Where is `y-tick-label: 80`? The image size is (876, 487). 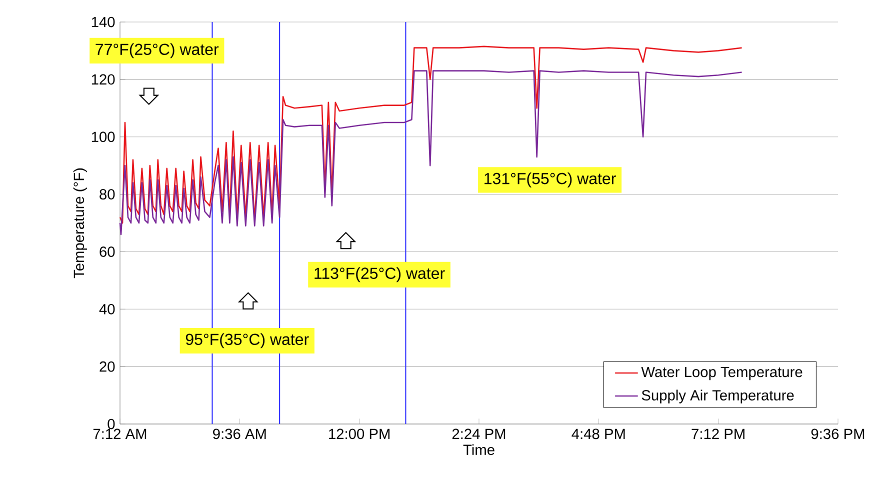
y-tick-label: 80 is located at coordinates (107, 194).